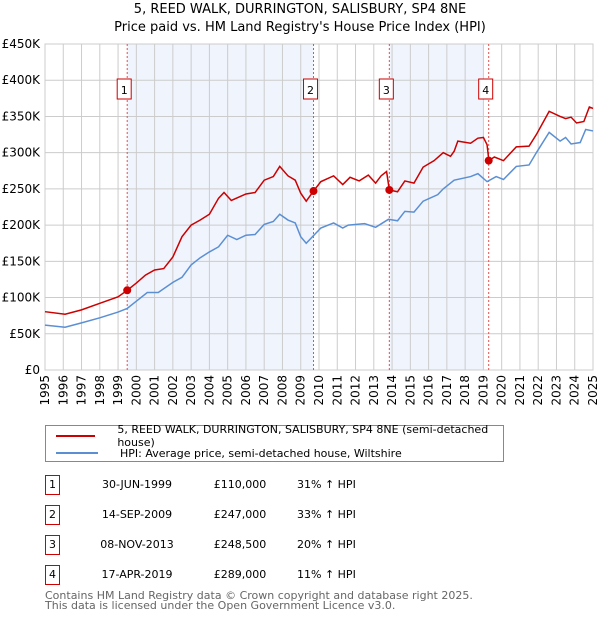 This screenshot has width=600, height=620. I want to click on sale-label: 2, so click(310, 90).